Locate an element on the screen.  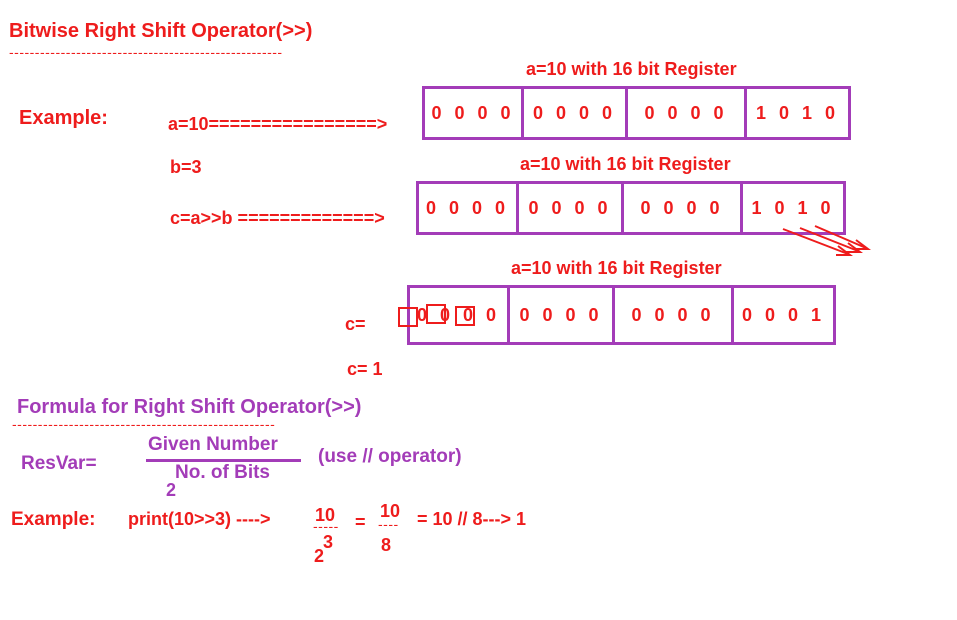
frac1-exponent: 3 is located at coordinates (328, 542).